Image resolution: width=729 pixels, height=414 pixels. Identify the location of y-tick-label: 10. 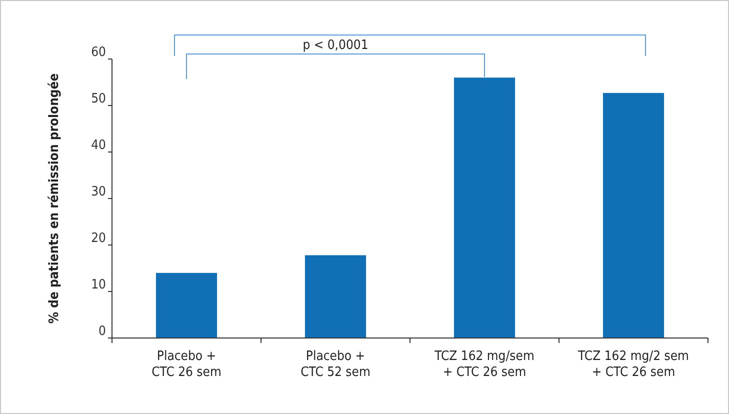
(98, 285).